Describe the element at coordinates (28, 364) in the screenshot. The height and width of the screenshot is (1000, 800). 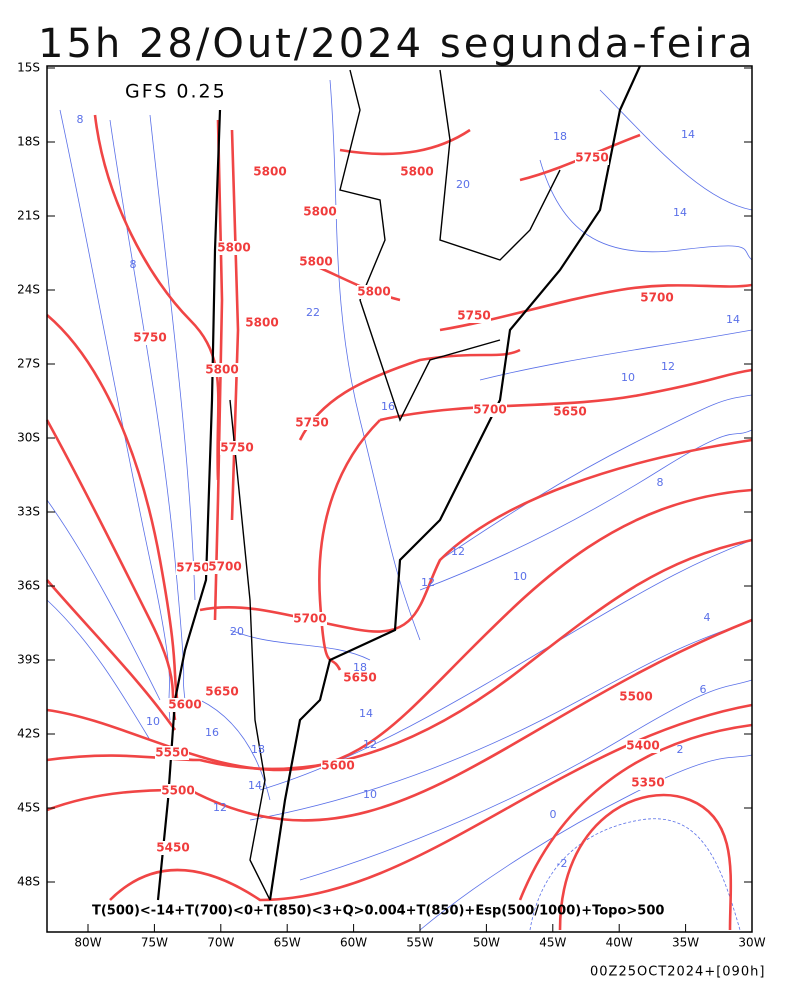
I see `lat-label: 27S` at that location.